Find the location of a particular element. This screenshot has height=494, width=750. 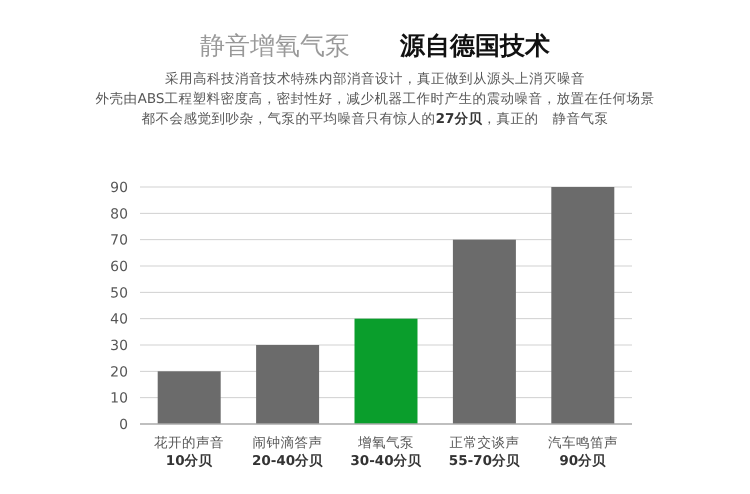

text: 都不会感觉到吵杂，气泵的平均噪音只有惊人的27分贝，真正的 静音气泵 is located at coordinates (375, 119).